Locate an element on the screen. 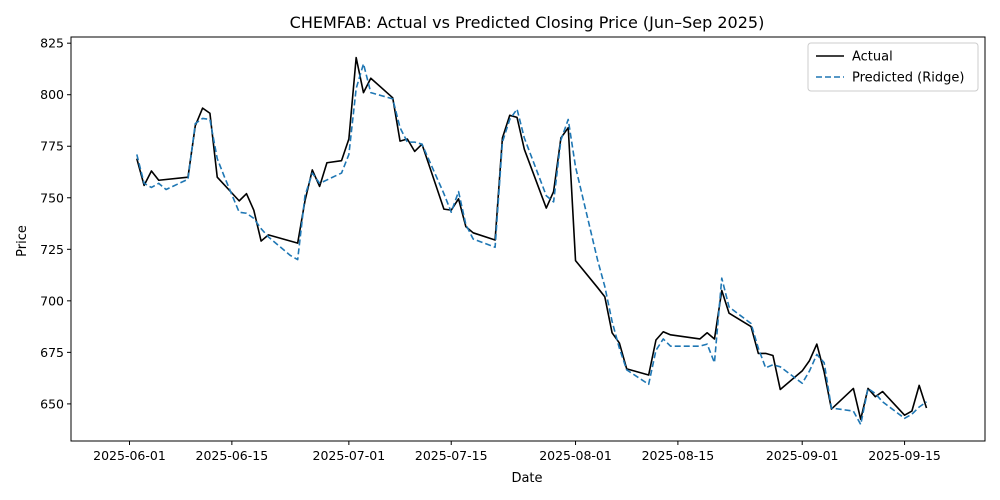 This screenshot has width=1000, height=500. y-tick-label: 825 is located at coordinates (52, 43).